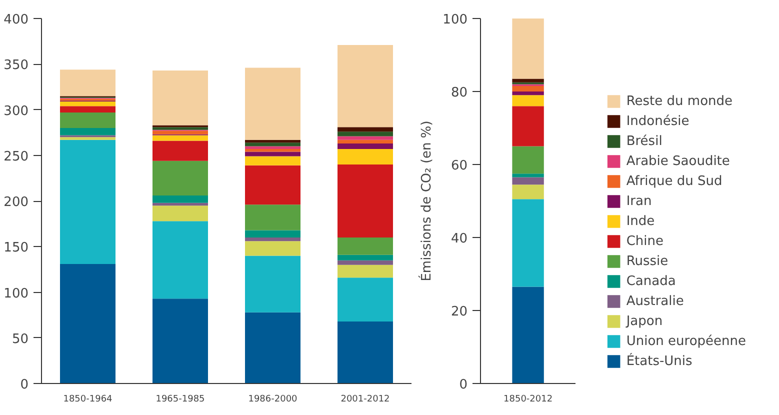 The width and height of the screenshot is (779, 415). I want to click on x-tick-label: 1850-2012, so click(528, 399).